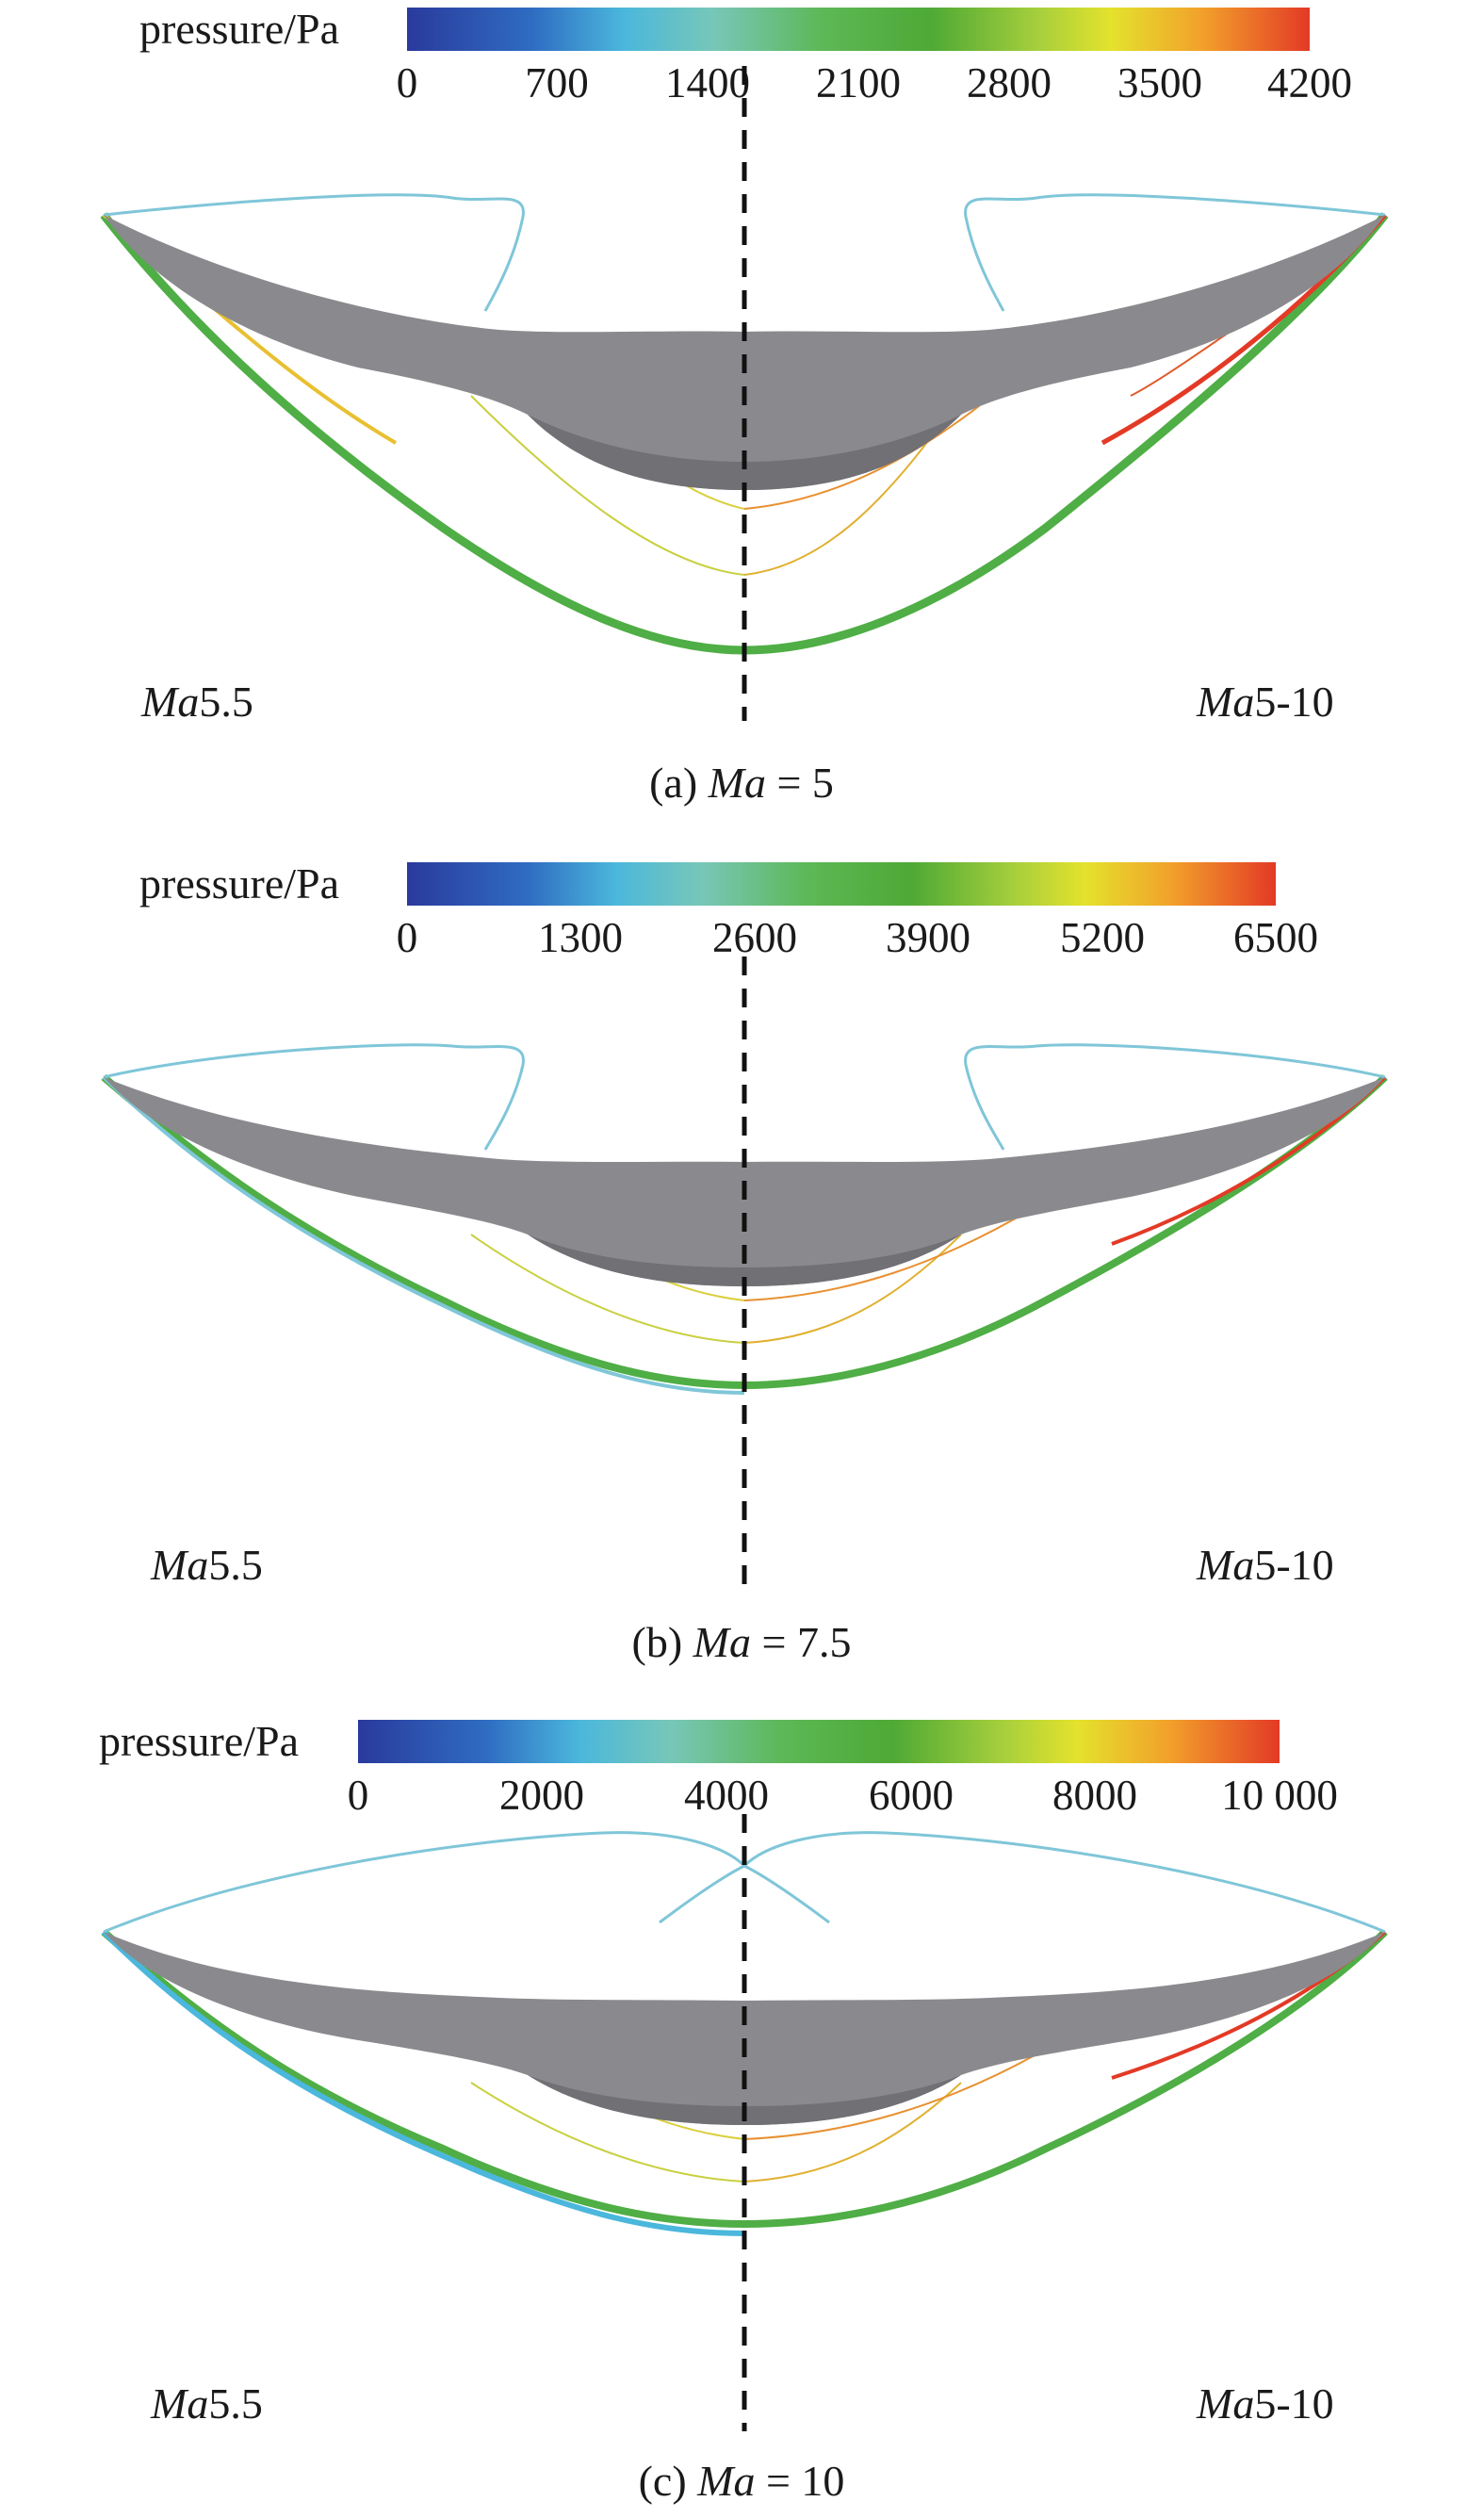 The height and width of the screenshot is (2518, 1484). What do you see at coordinates (1279, 1795) in the screenshot?
I see `colorbar-tick: 10 000` at bounding box center [1279, 1795].